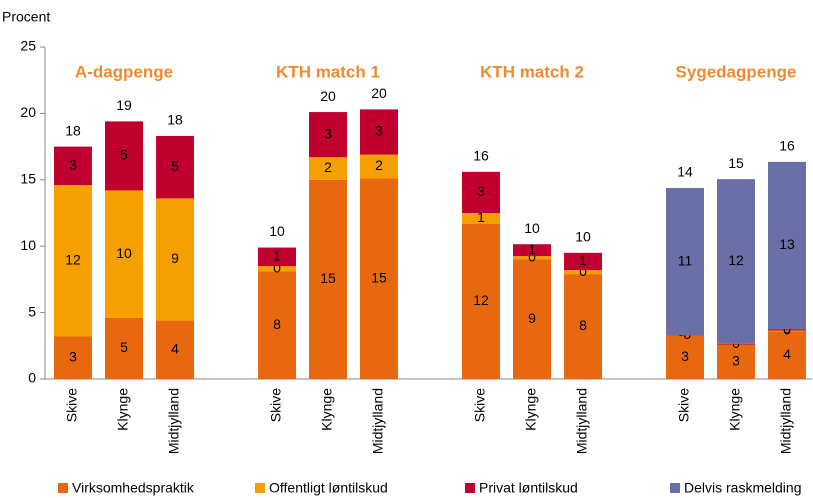 The height and width of the screenshot is (498, 813). I want to click on y-tick-label: 15, so click(28, 179).